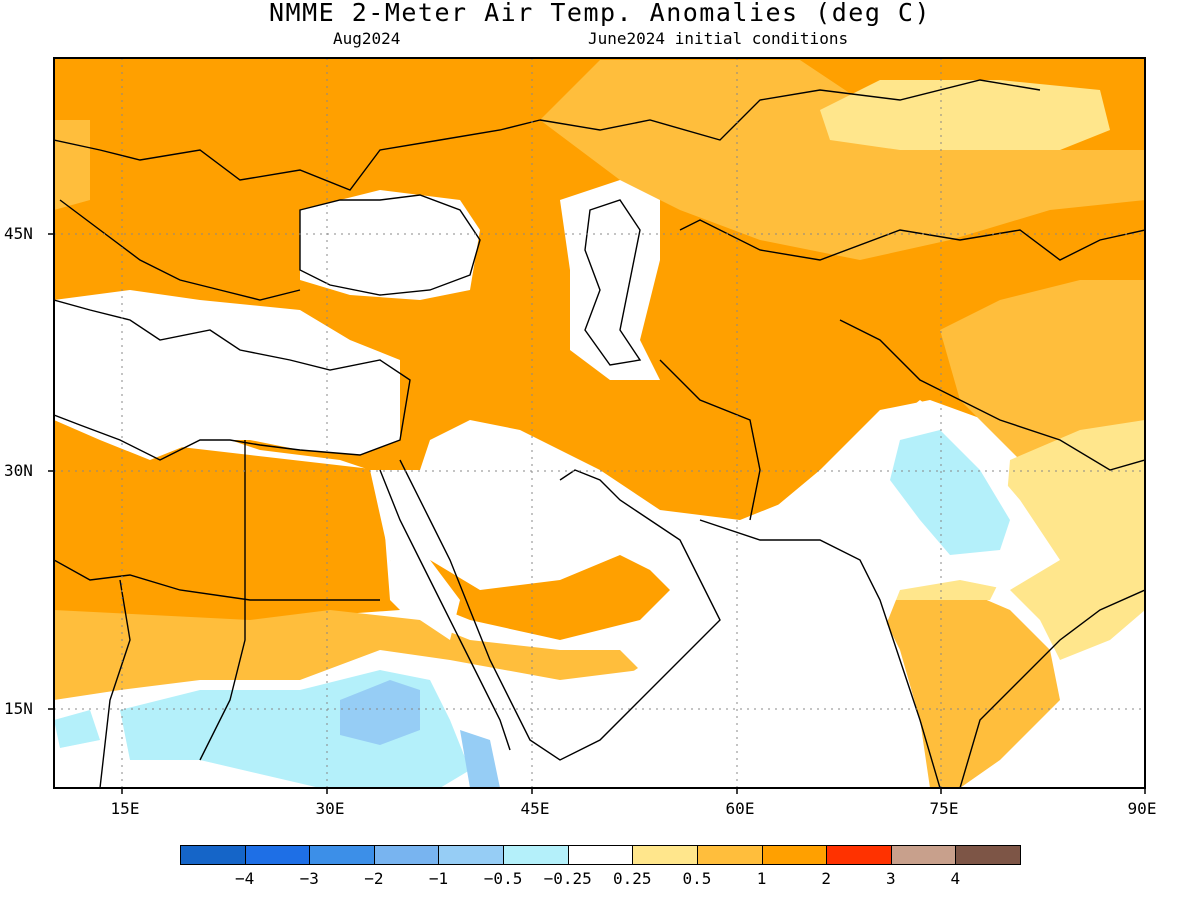  I want to click on forecast-month: Aug2024, so click(367, 38).